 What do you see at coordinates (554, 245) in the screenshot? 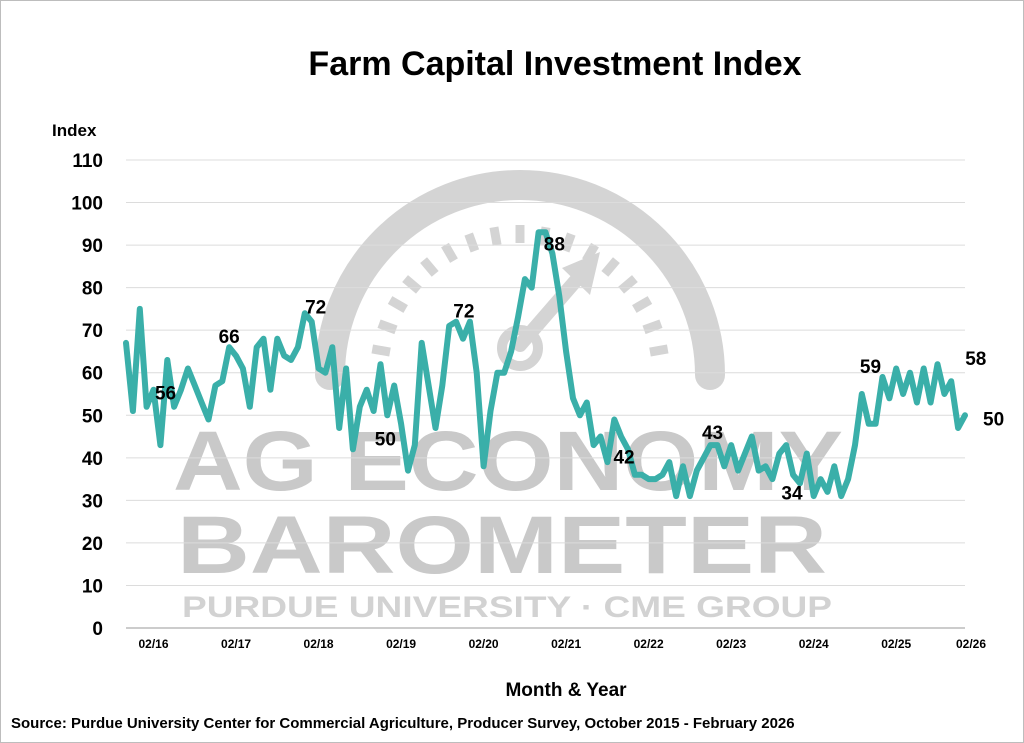
I see `data-label: 88` at bounding box center [554, 245].